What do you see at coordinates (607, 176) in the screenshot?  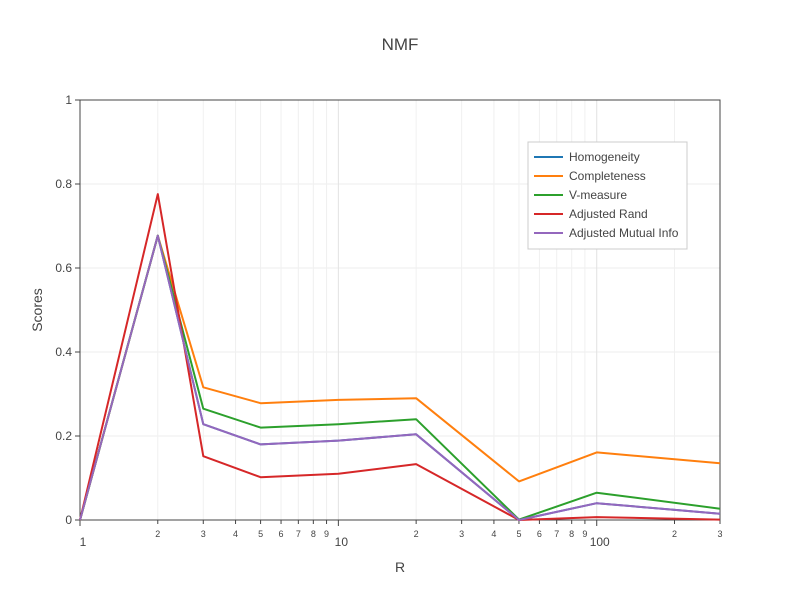 I see `legend-label: Completeness` at bounding box center [607, 176].